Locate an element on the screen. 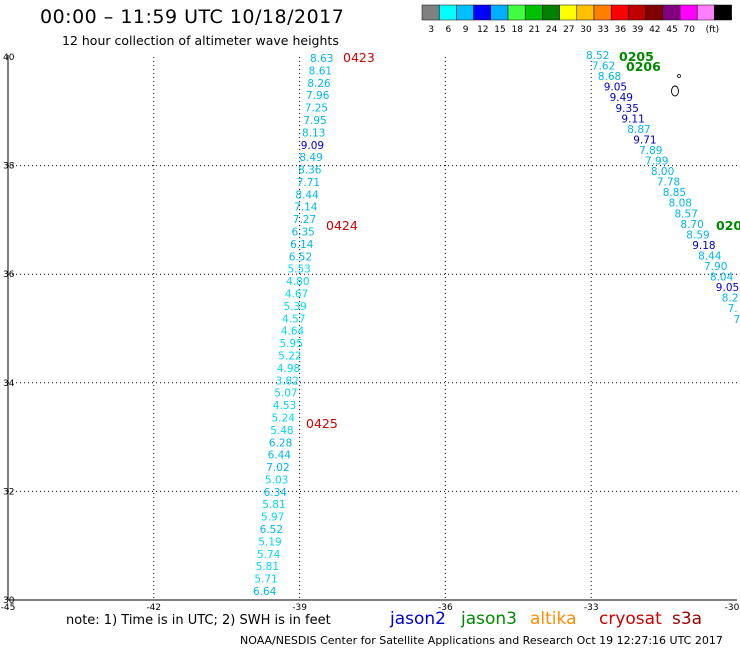 Image resolution: width=740 pixels, height=650 pixels. swh-value: 6.64 is located at coordinates (265, 592).